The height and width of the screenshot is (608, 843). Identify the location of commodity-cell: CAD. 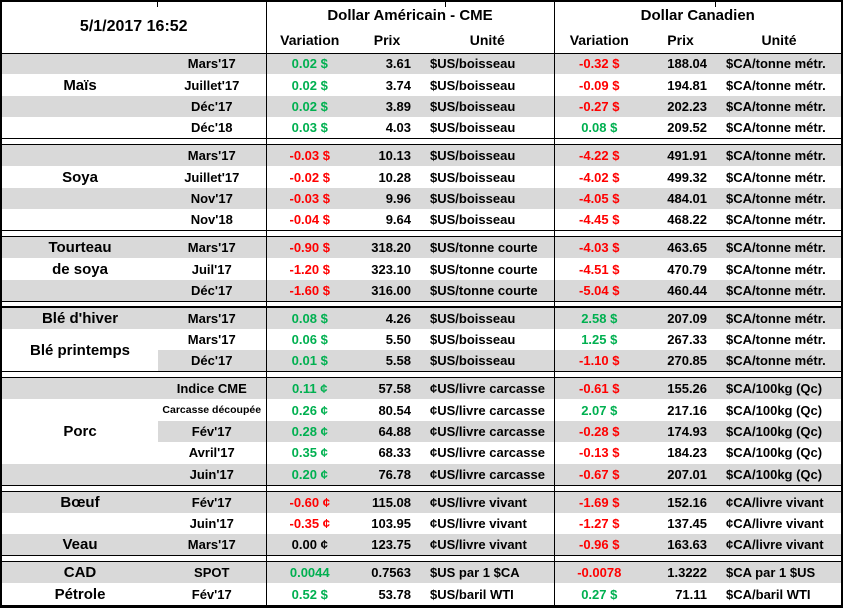
(80, 572).